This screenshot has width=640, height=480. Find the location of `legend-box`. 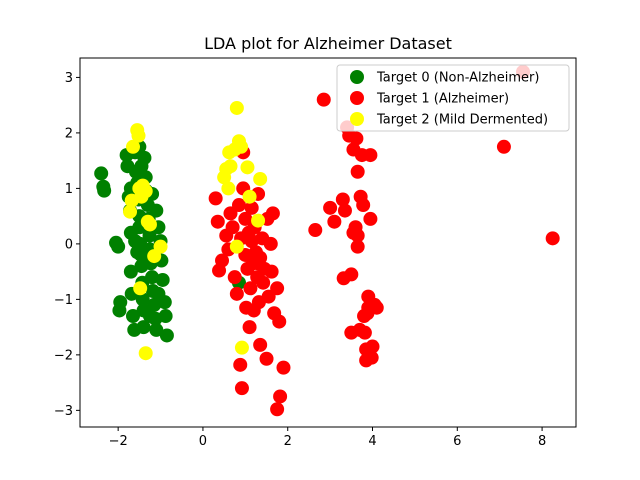

legend-box is located at coordinates (453, 98).